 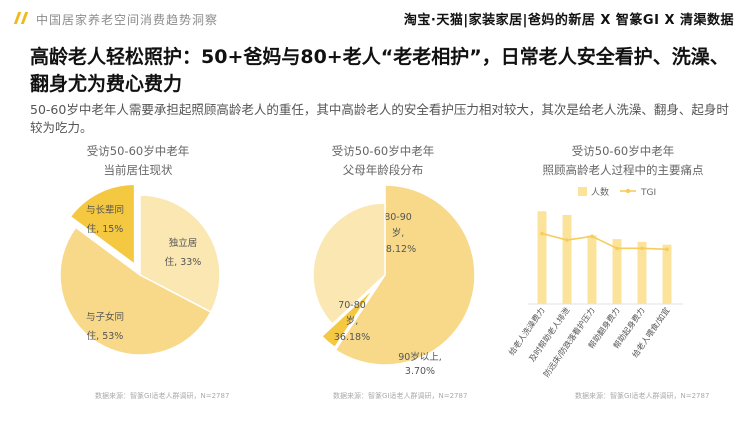 What do you see at coordinates (105, 317) in the screenshot?
I see `slice-label: 与子女同` at bounding box center [105, 317].